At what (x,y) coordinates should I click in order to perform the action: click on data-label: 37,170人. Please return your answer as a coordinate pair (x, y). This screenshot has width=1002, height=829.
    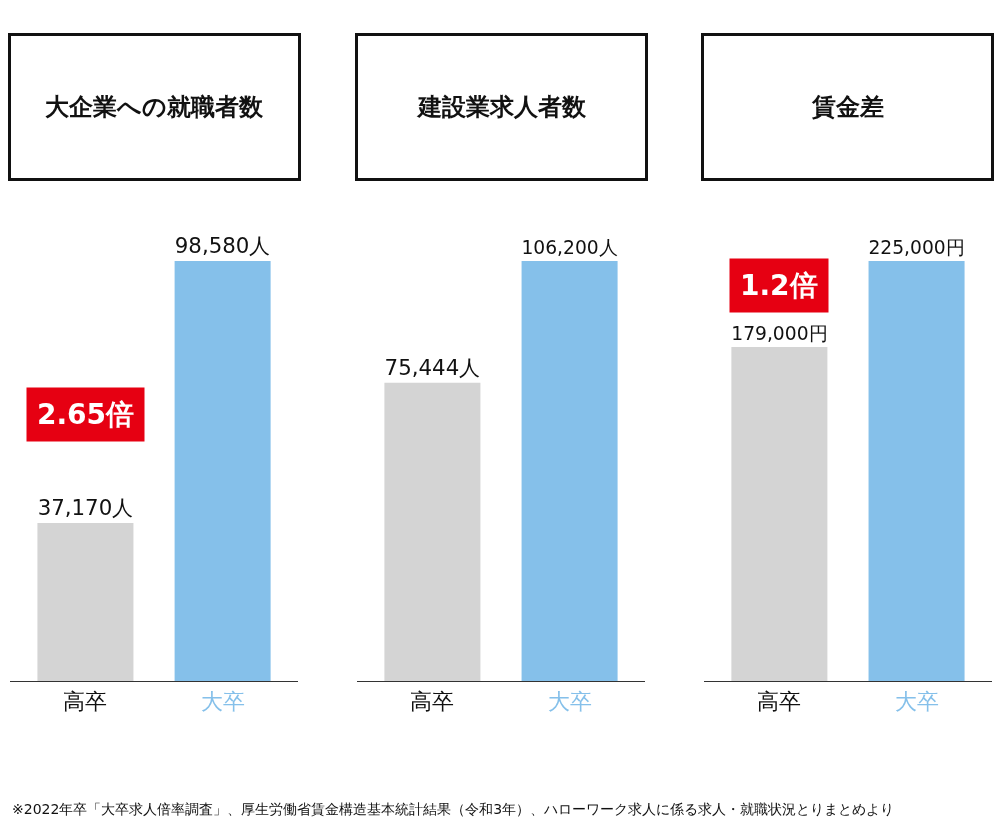
    Looking at the image, I should click on (85, 508).